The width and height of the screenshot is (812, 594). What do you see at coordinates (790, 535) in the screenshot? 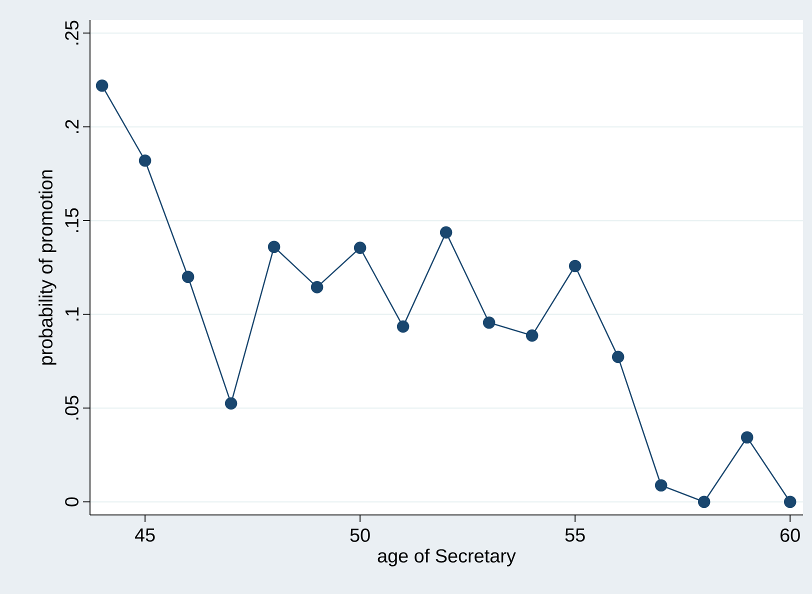
I see `x-tick-label: 60` at bounding box center [790, 535].